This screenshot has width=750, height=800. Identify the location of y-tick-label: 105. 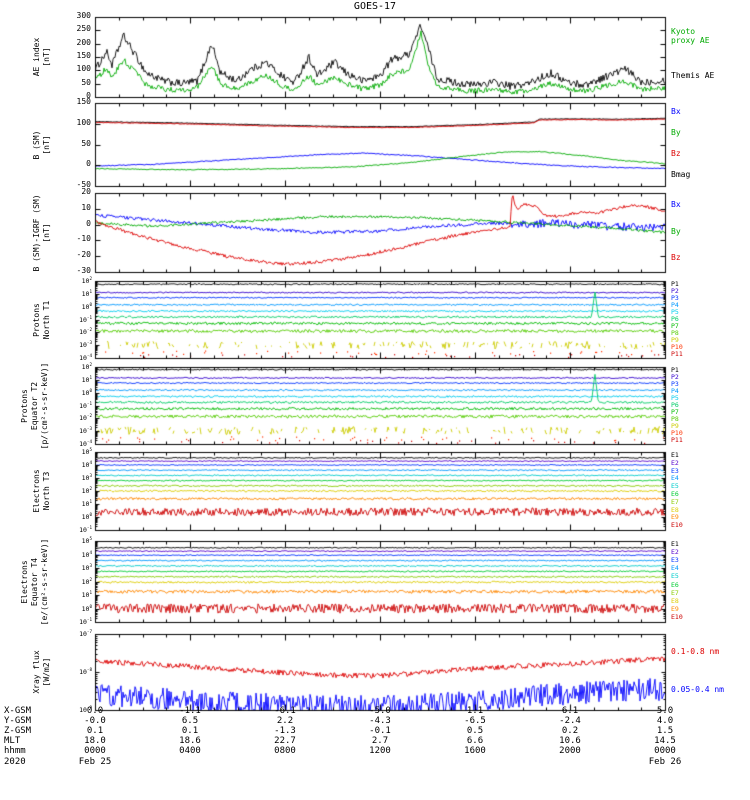
(86, 452).